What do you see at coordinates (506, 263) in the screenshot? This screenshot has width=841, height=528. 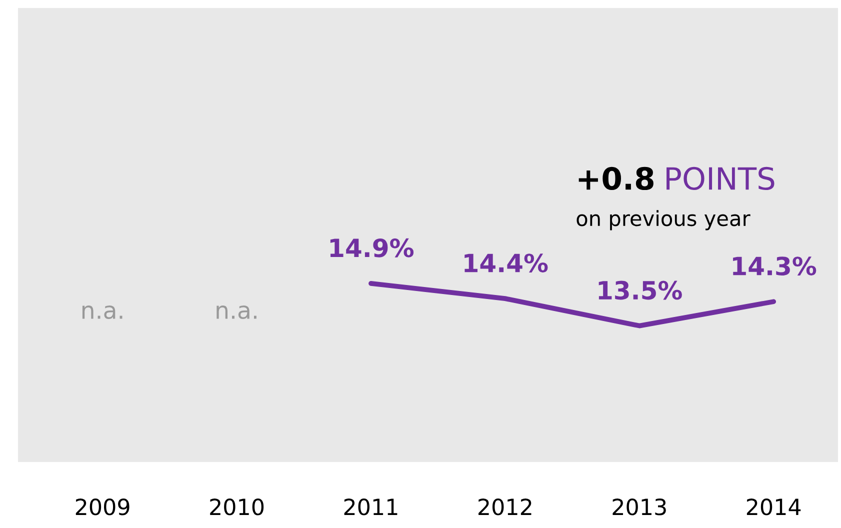 I see `data-label: 14.4%` at bounding box center [506, 263].